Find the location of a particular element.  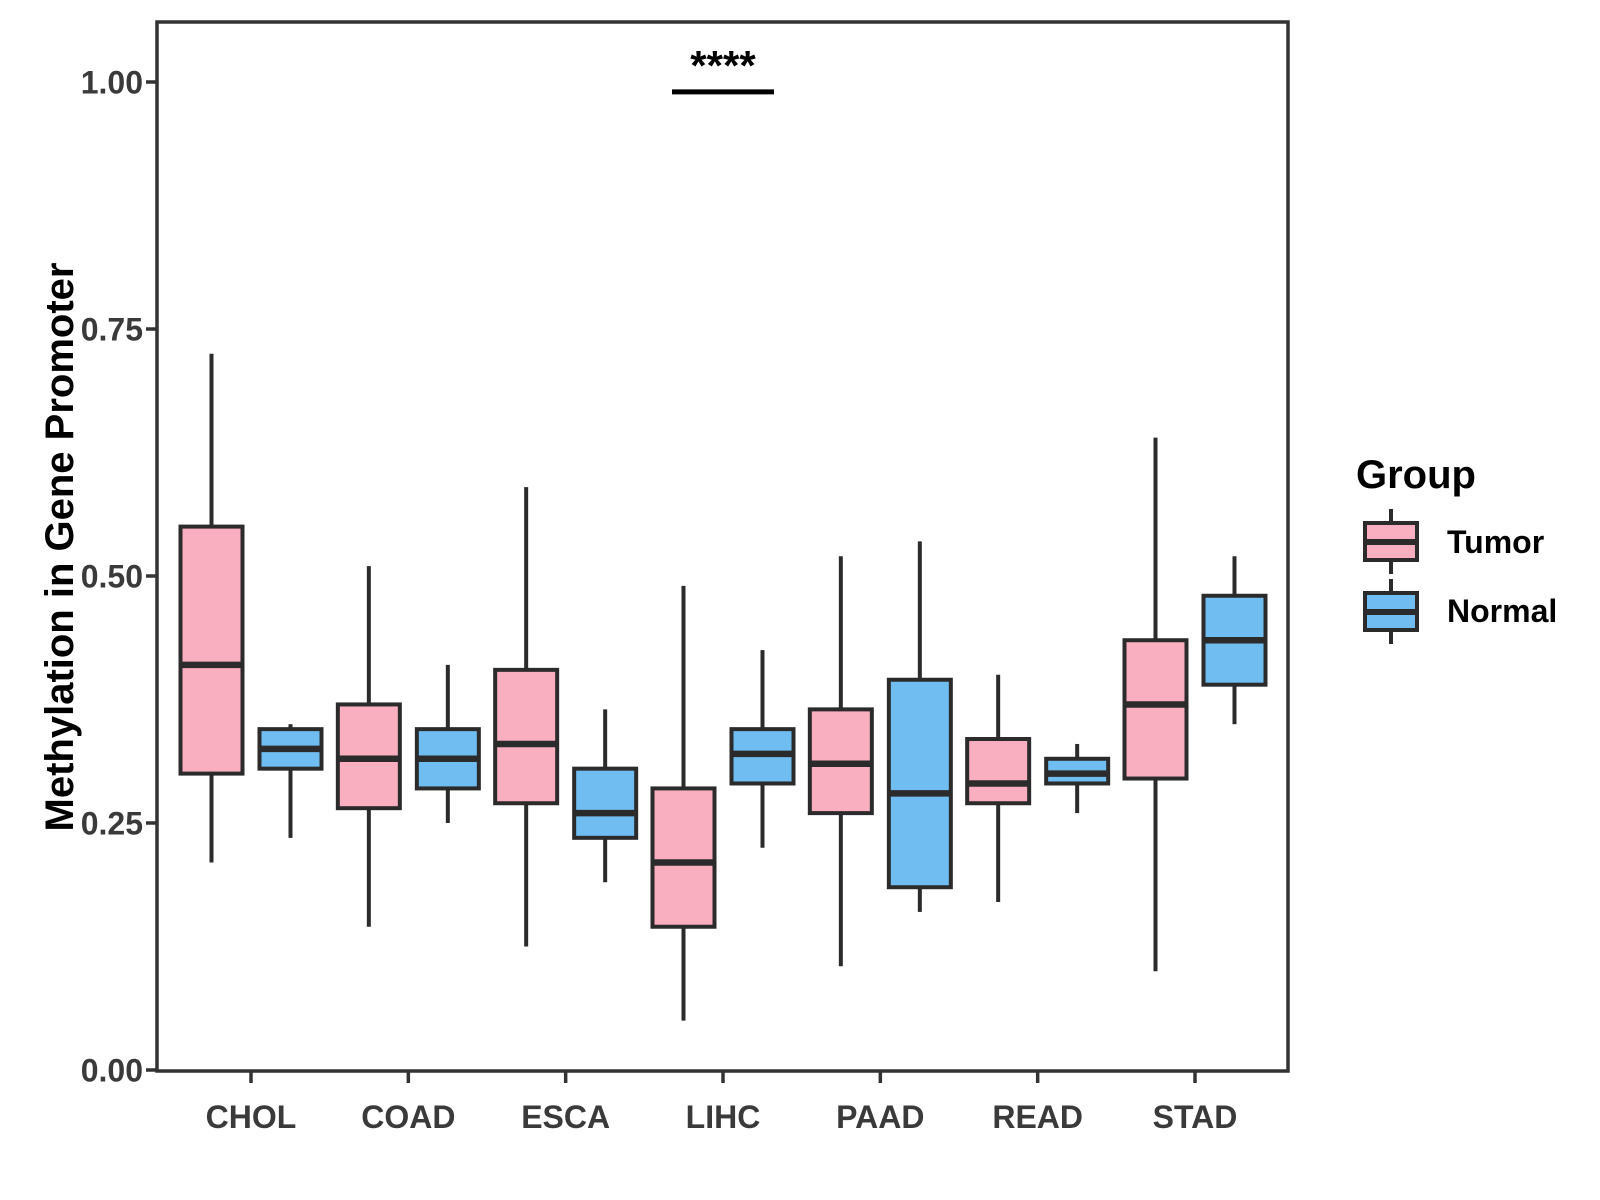

significance-annotation: **** is located at coordinates (722, 68).